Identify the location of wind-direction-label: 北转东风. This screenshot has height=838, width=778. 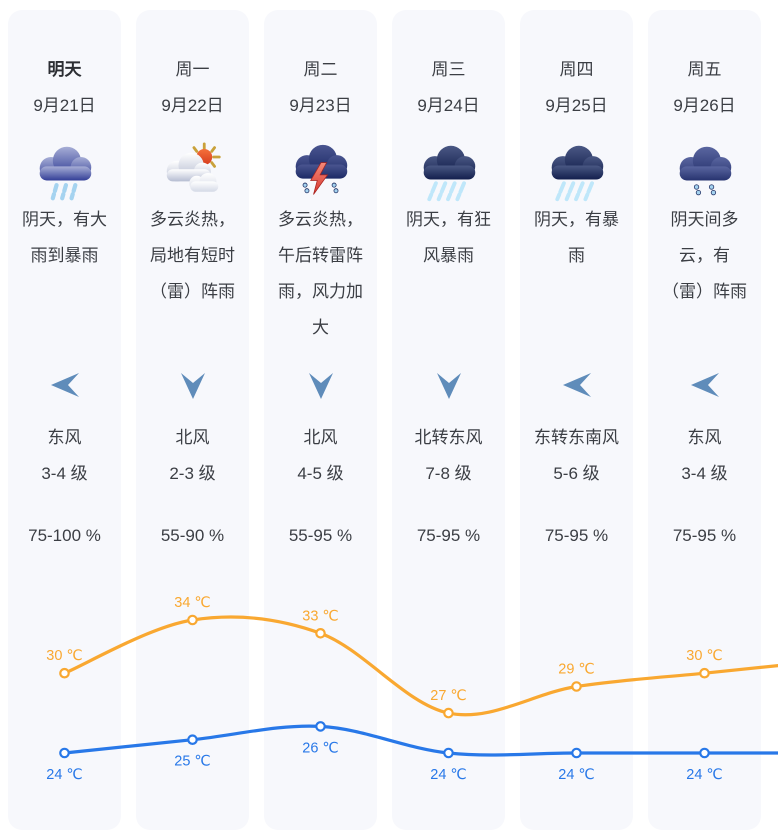
(448, 437).